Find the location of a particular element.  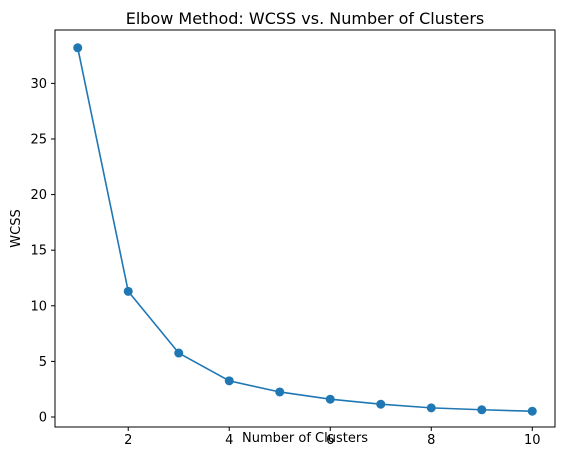

y-tick-label: 0 is located at coordinates (43, 417).